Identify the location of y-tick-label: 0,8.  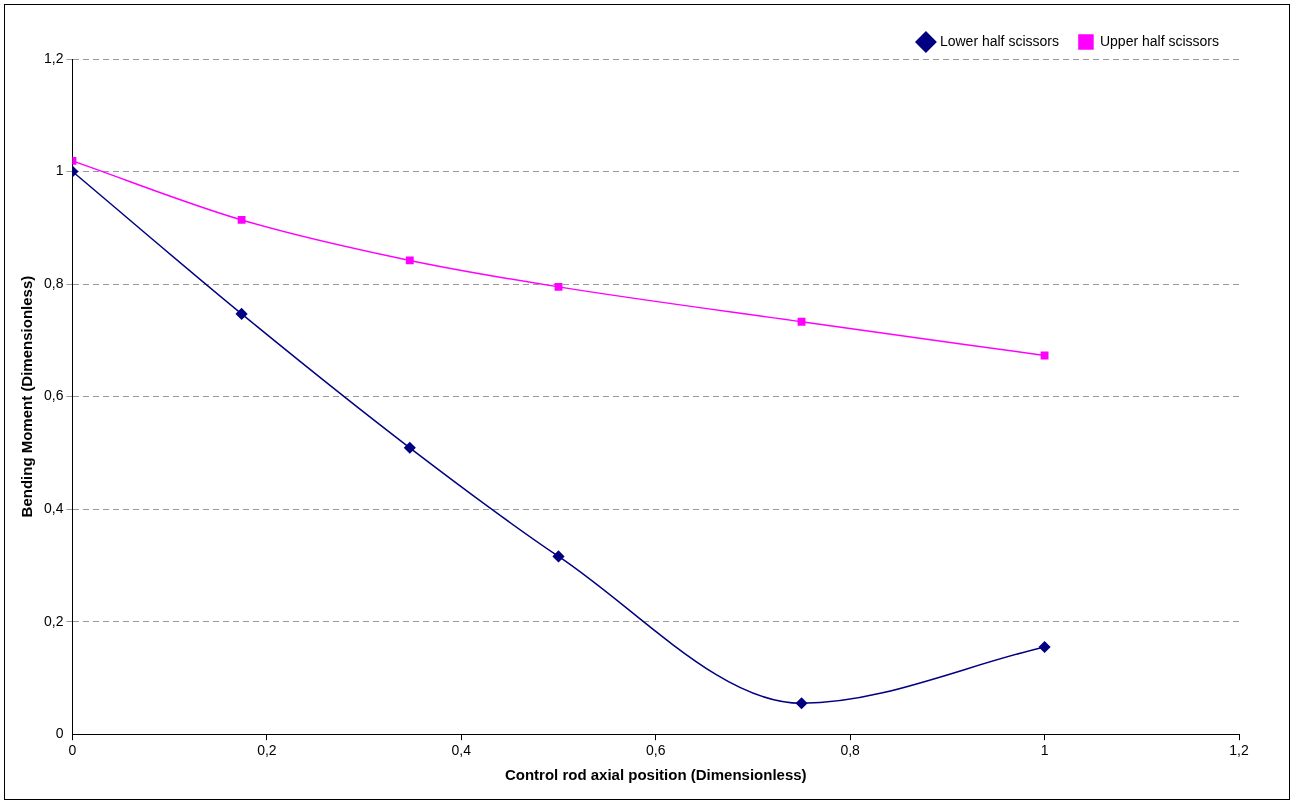
(53, 282).